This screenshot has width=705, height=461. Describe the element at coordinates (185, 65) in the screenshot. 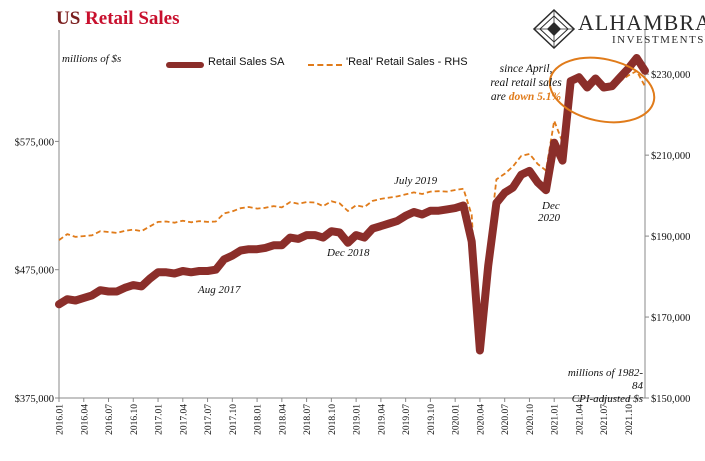

I see `legend-swatch-nominal` at that location.